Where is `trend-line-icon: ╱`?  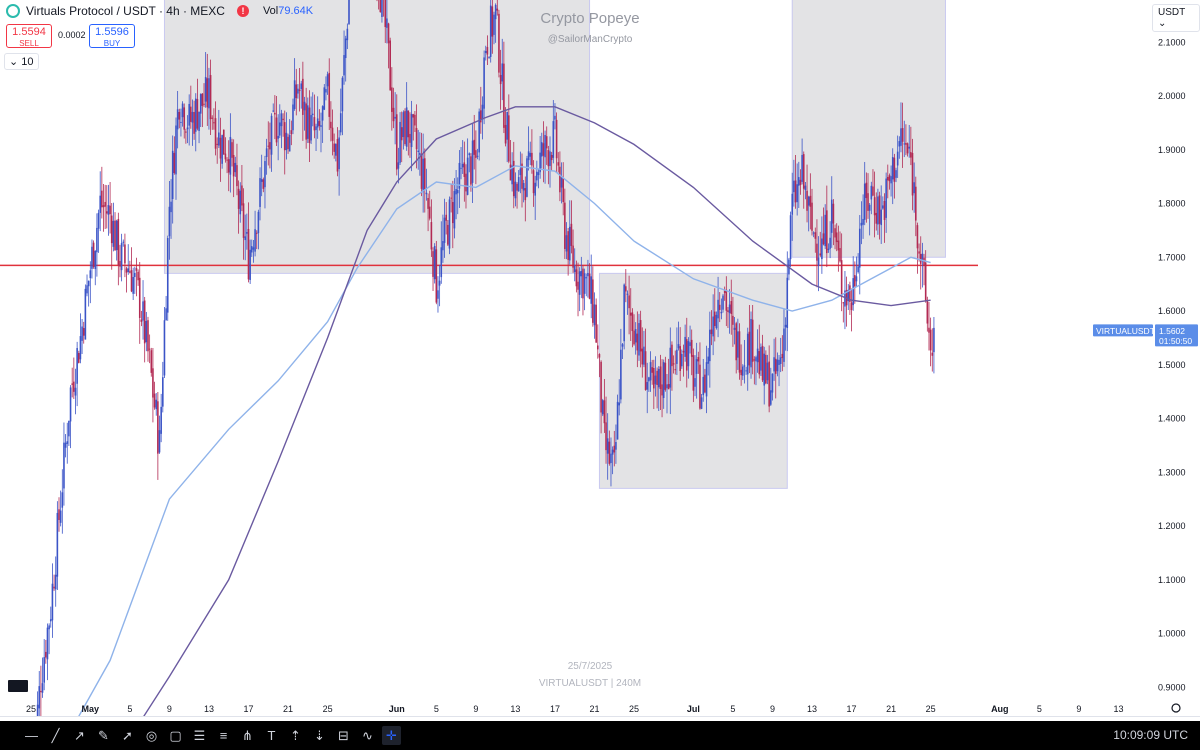 trend-line-icon: ╱ is located at coordinates (55, 735).